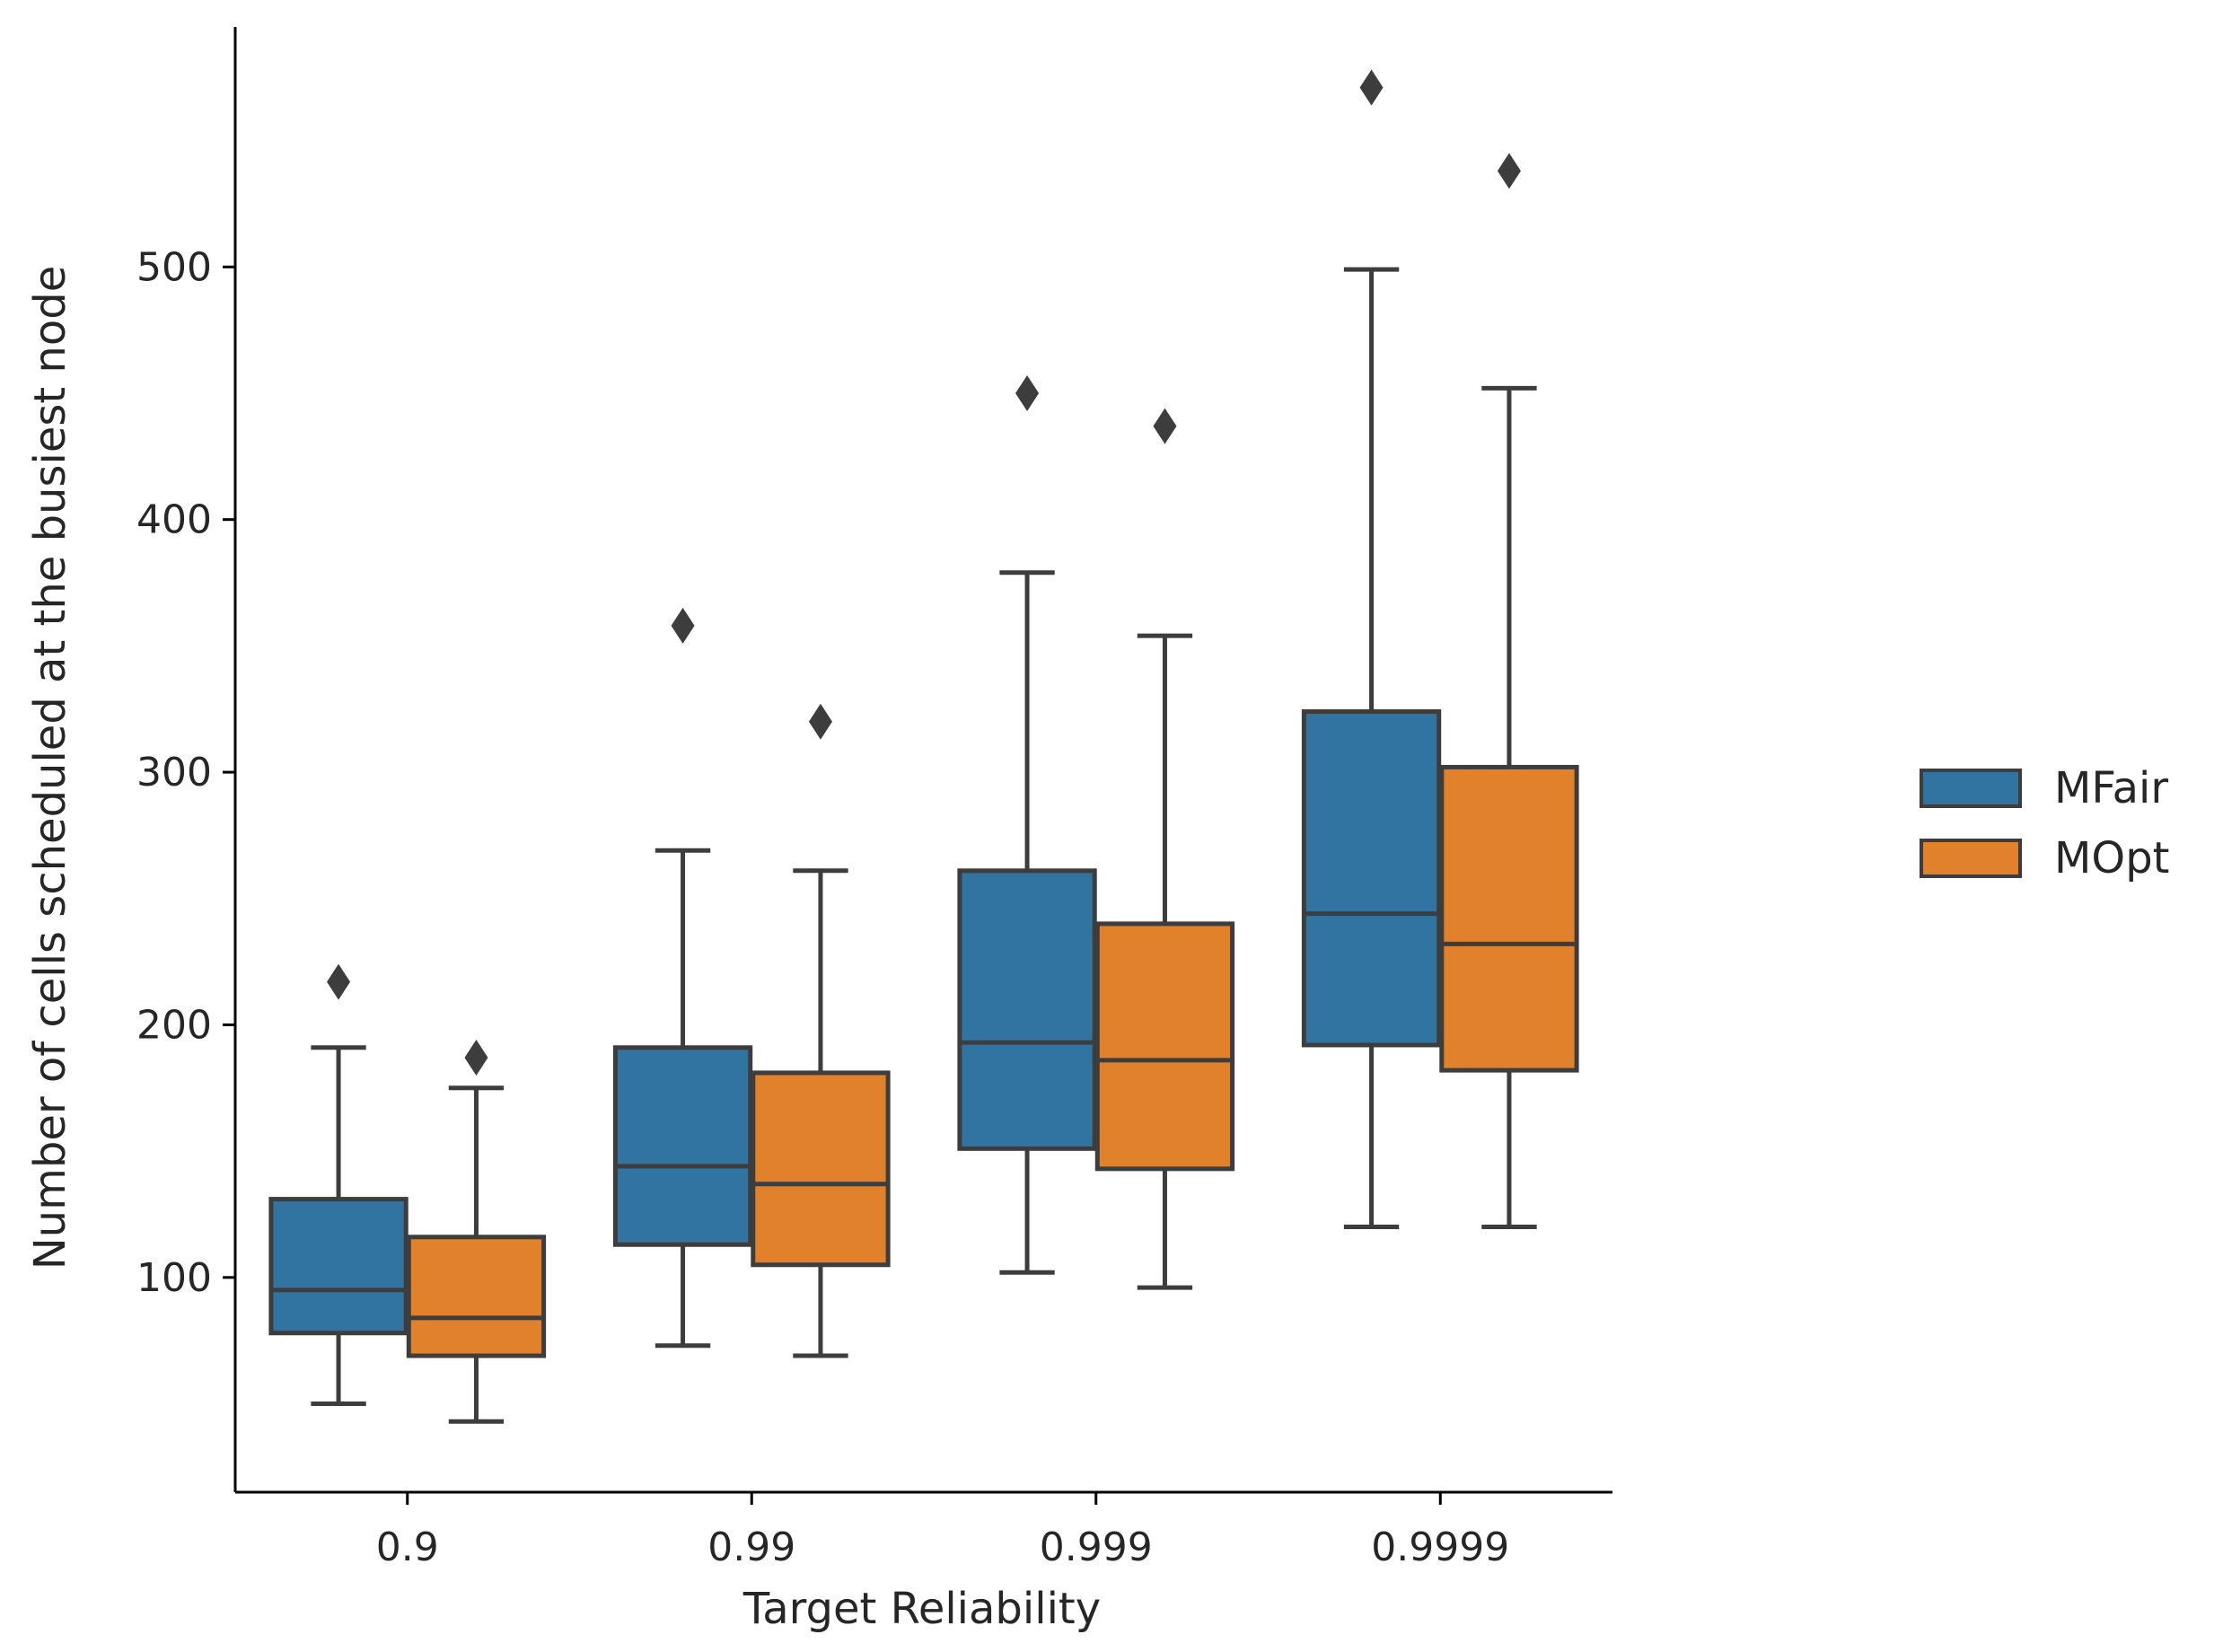 The height and width of the screenshot is (1652, 2214). Describe the element at coordinates (407, 1548) in the screenshot. I see `x-tick-label: 0.9` at that location.